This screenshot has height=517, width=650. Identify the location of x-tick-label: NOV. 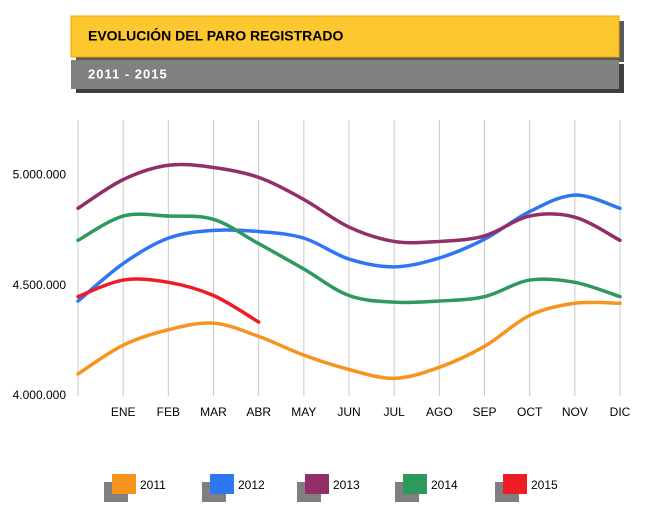
(575, 412).